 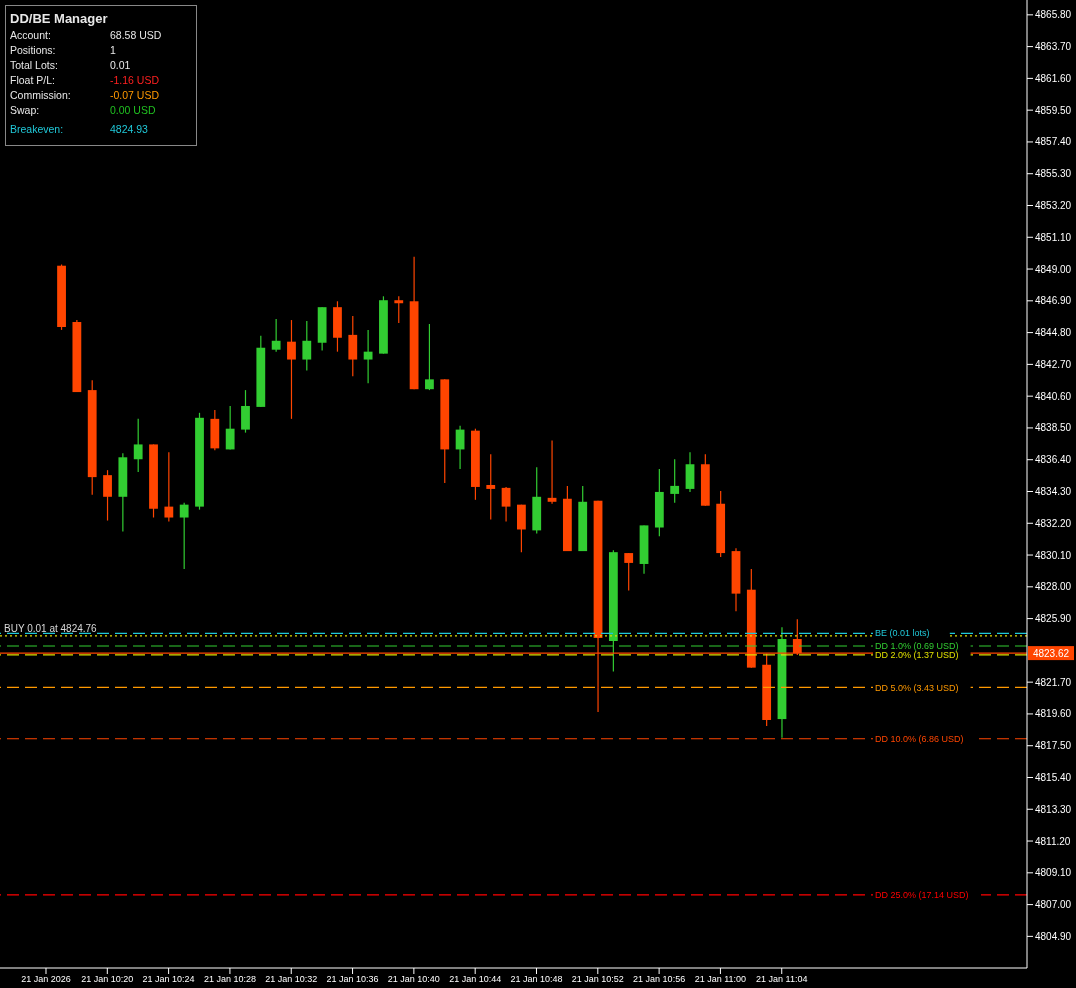 I want to click on annotation: Float P/L:, so click(x=33, y=80).